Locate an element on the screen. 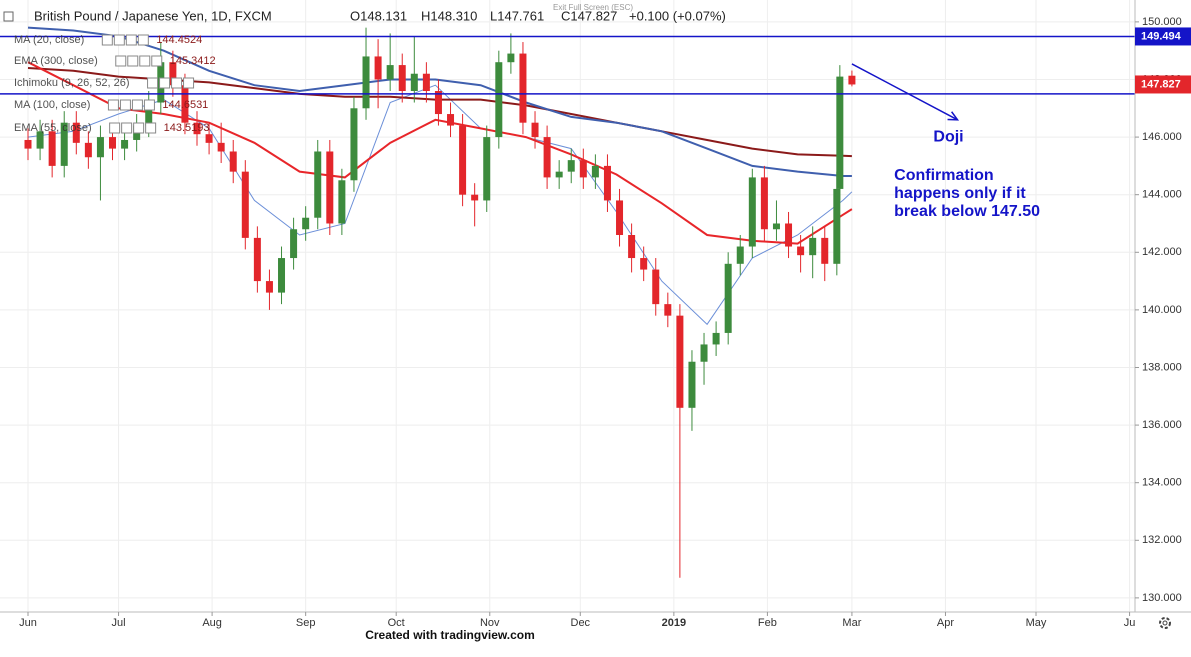 The width and height of the screenshot is (1191, 657). x-tick-label: Sep is located at coordinates (306, 623).